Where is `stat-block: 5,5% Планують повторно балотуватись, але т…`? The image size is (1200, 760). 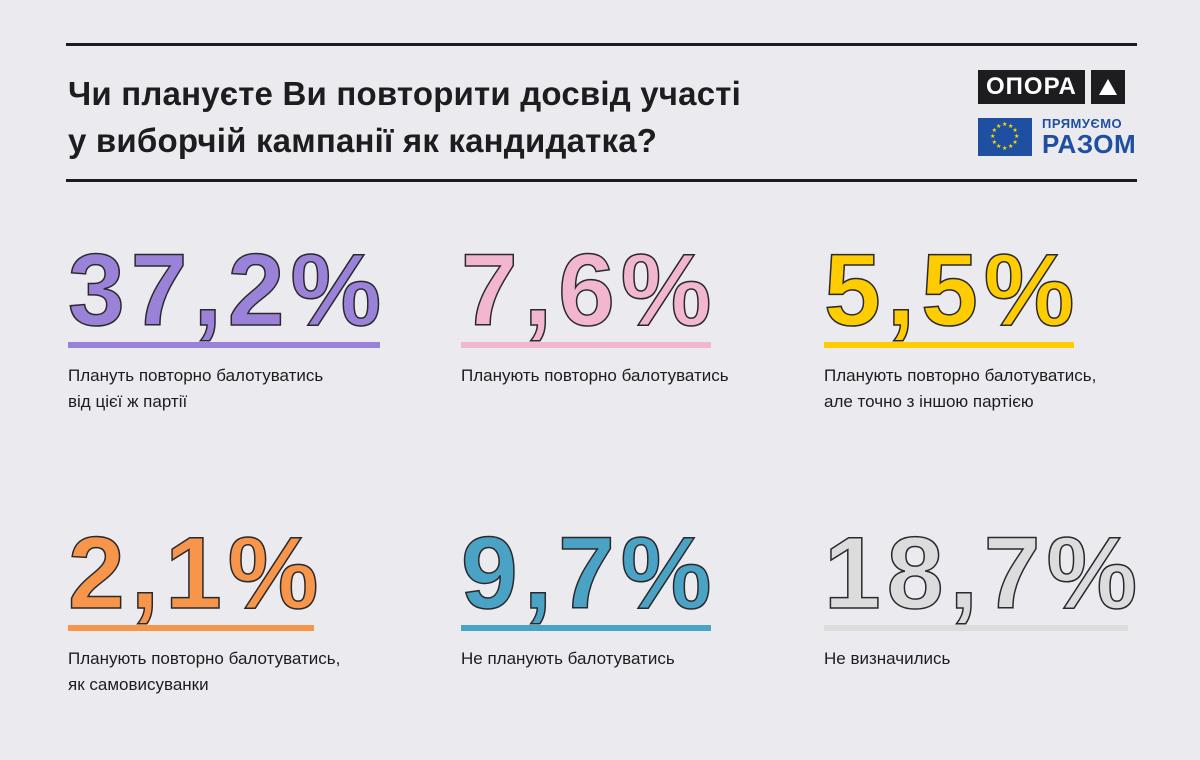 stat-block: 5,5% Планують повторно балотуватись, але т… is located at coordinates (959, 324).